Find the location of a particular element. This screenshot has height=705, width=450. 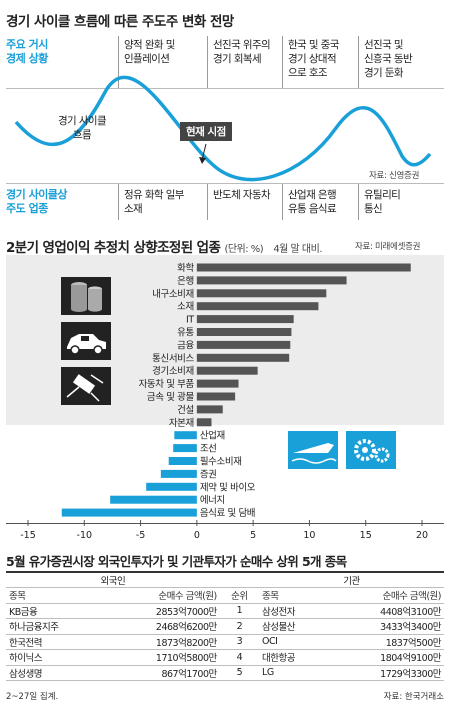

category-label: 제약 및 바이오 is located at coordinates (228, 487).